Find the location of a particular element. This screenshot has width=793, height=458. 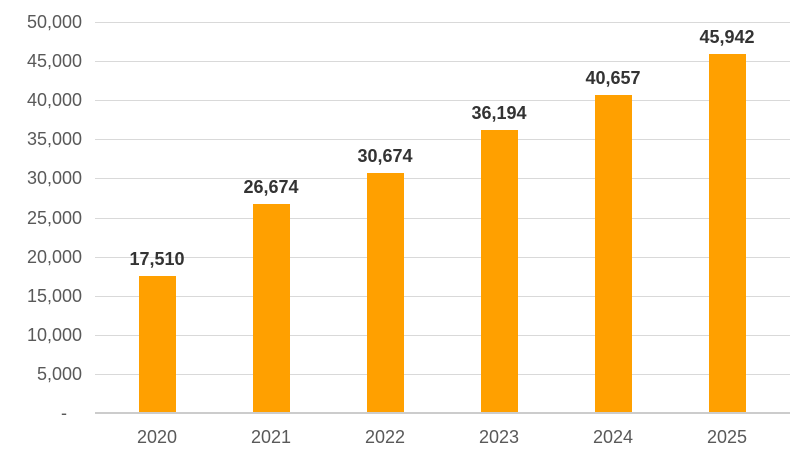

y-axis-tick-label: 20,000 is located at coordinates (54, 257).